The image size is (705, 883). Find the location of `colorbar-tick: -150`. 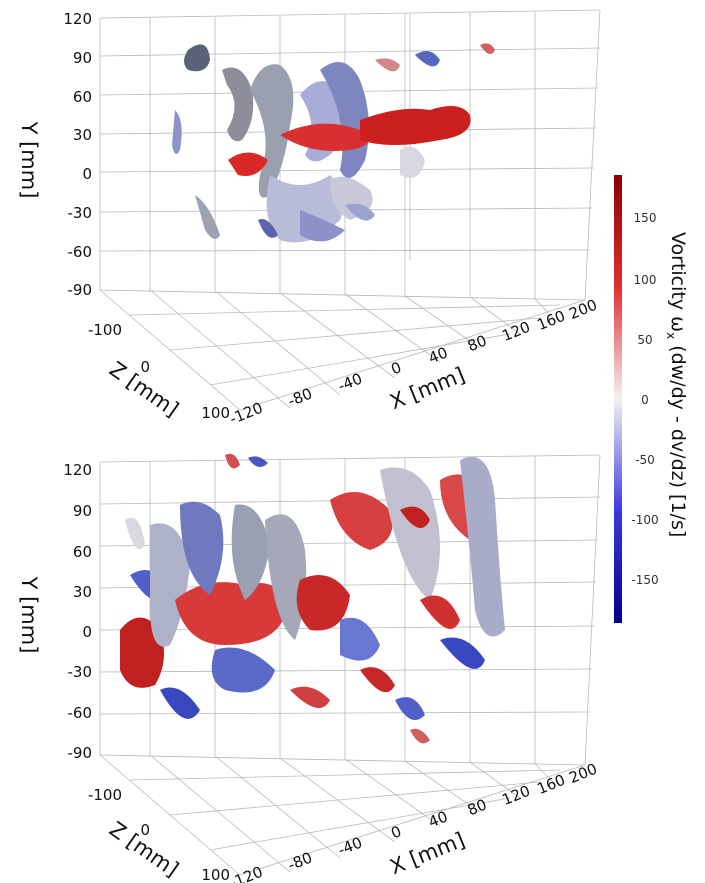

colorbar-tick: -150 is located at coordinates (644, 580).